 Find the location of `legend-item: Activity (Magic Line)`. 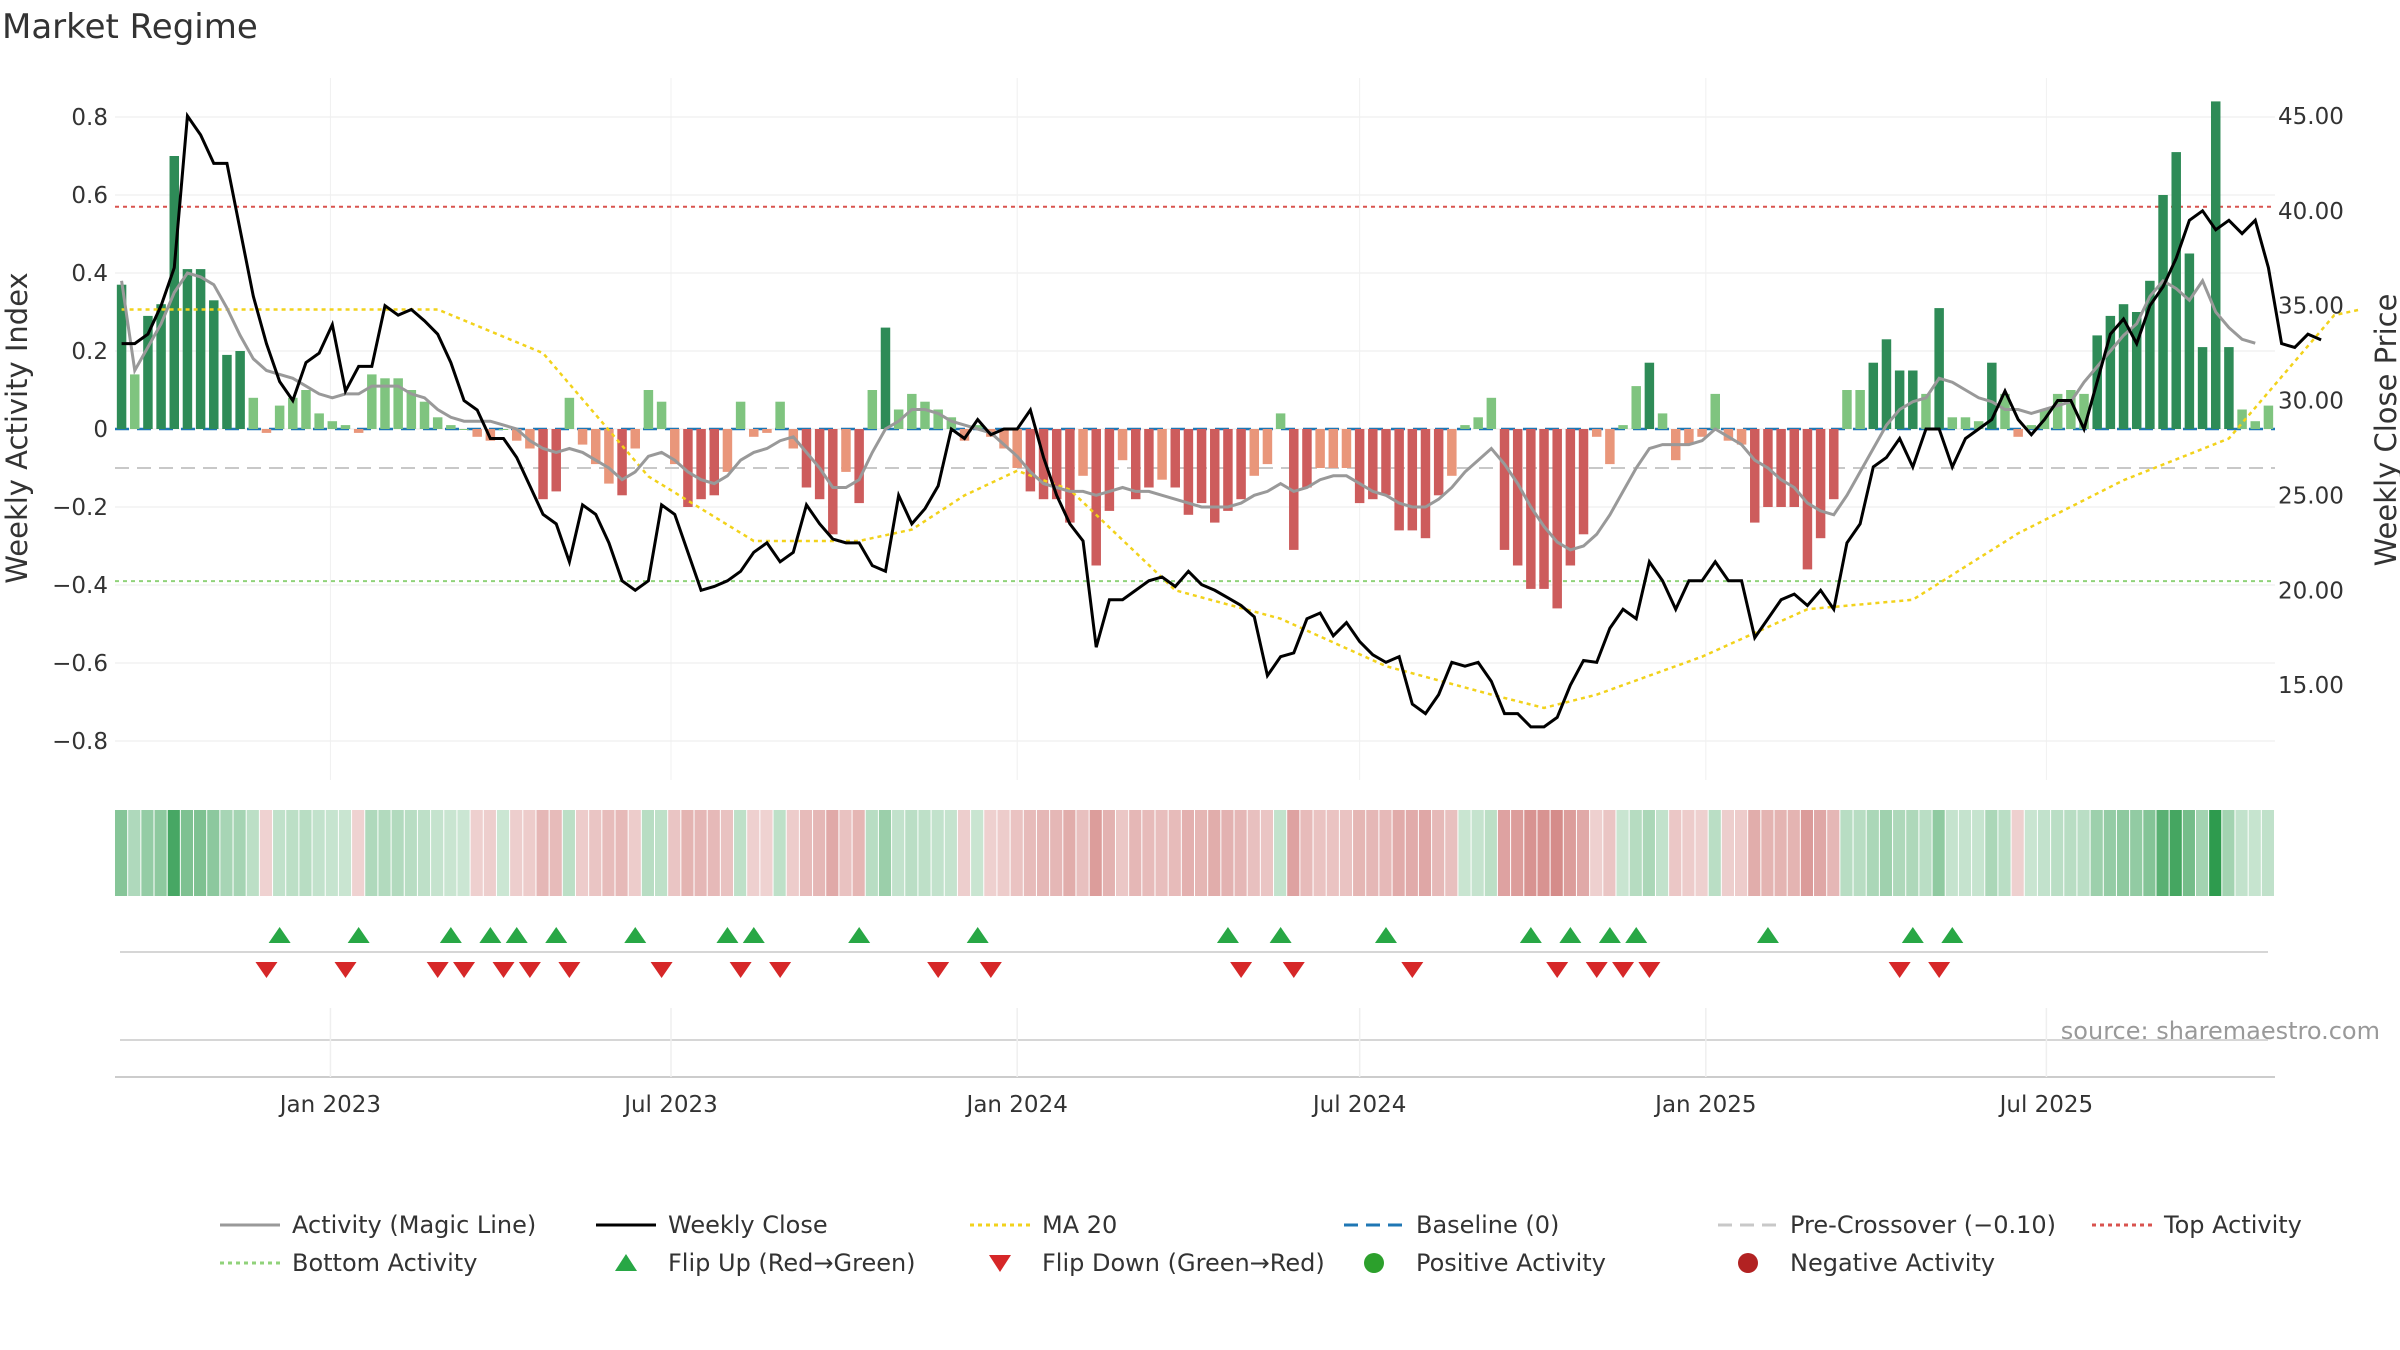

legend-item: Activity (Magic Line) is located at coordinates (378, 1225).